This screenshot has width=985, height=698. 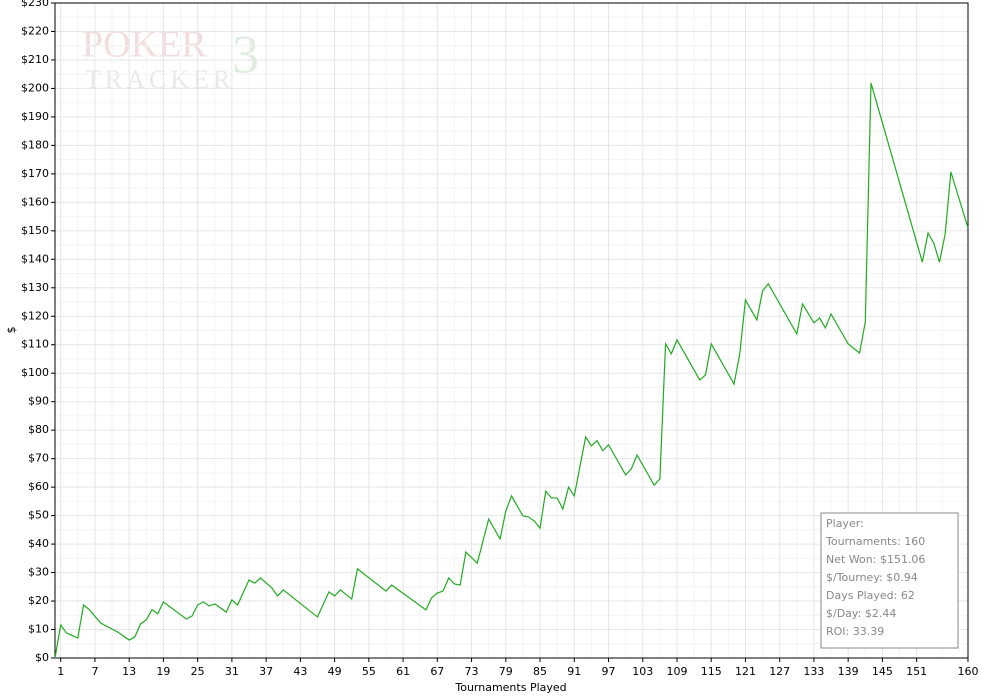 I want to click on x-tick-label: 43, so click(x=300, y=671).